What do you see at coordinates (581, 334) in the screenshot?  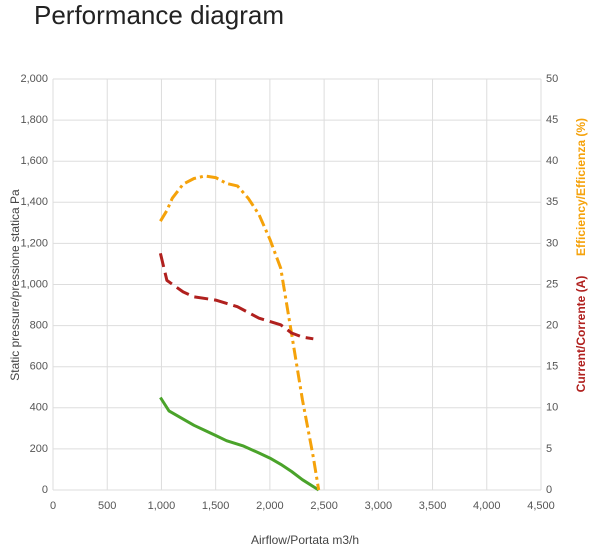 I see `y2-series-label: Current/Corrente (A)` at bounding box center [581, 334].